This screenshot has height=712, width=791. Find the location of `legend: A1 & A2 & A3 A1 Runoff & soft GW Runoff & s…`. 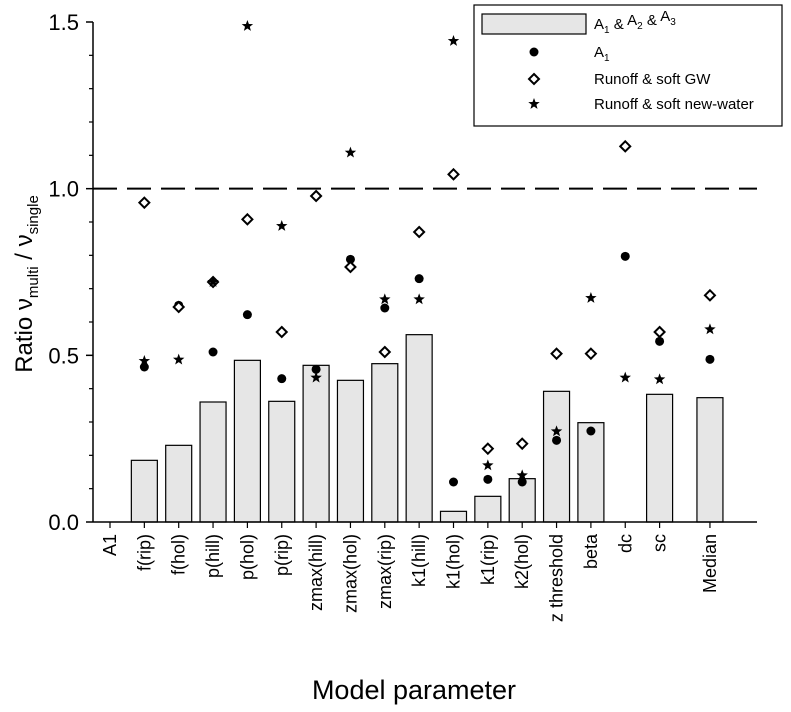

legend: A1 & A2 & A3 A1 Runoff & soft GW Runoff & s… is located at coordinates (628, 65).